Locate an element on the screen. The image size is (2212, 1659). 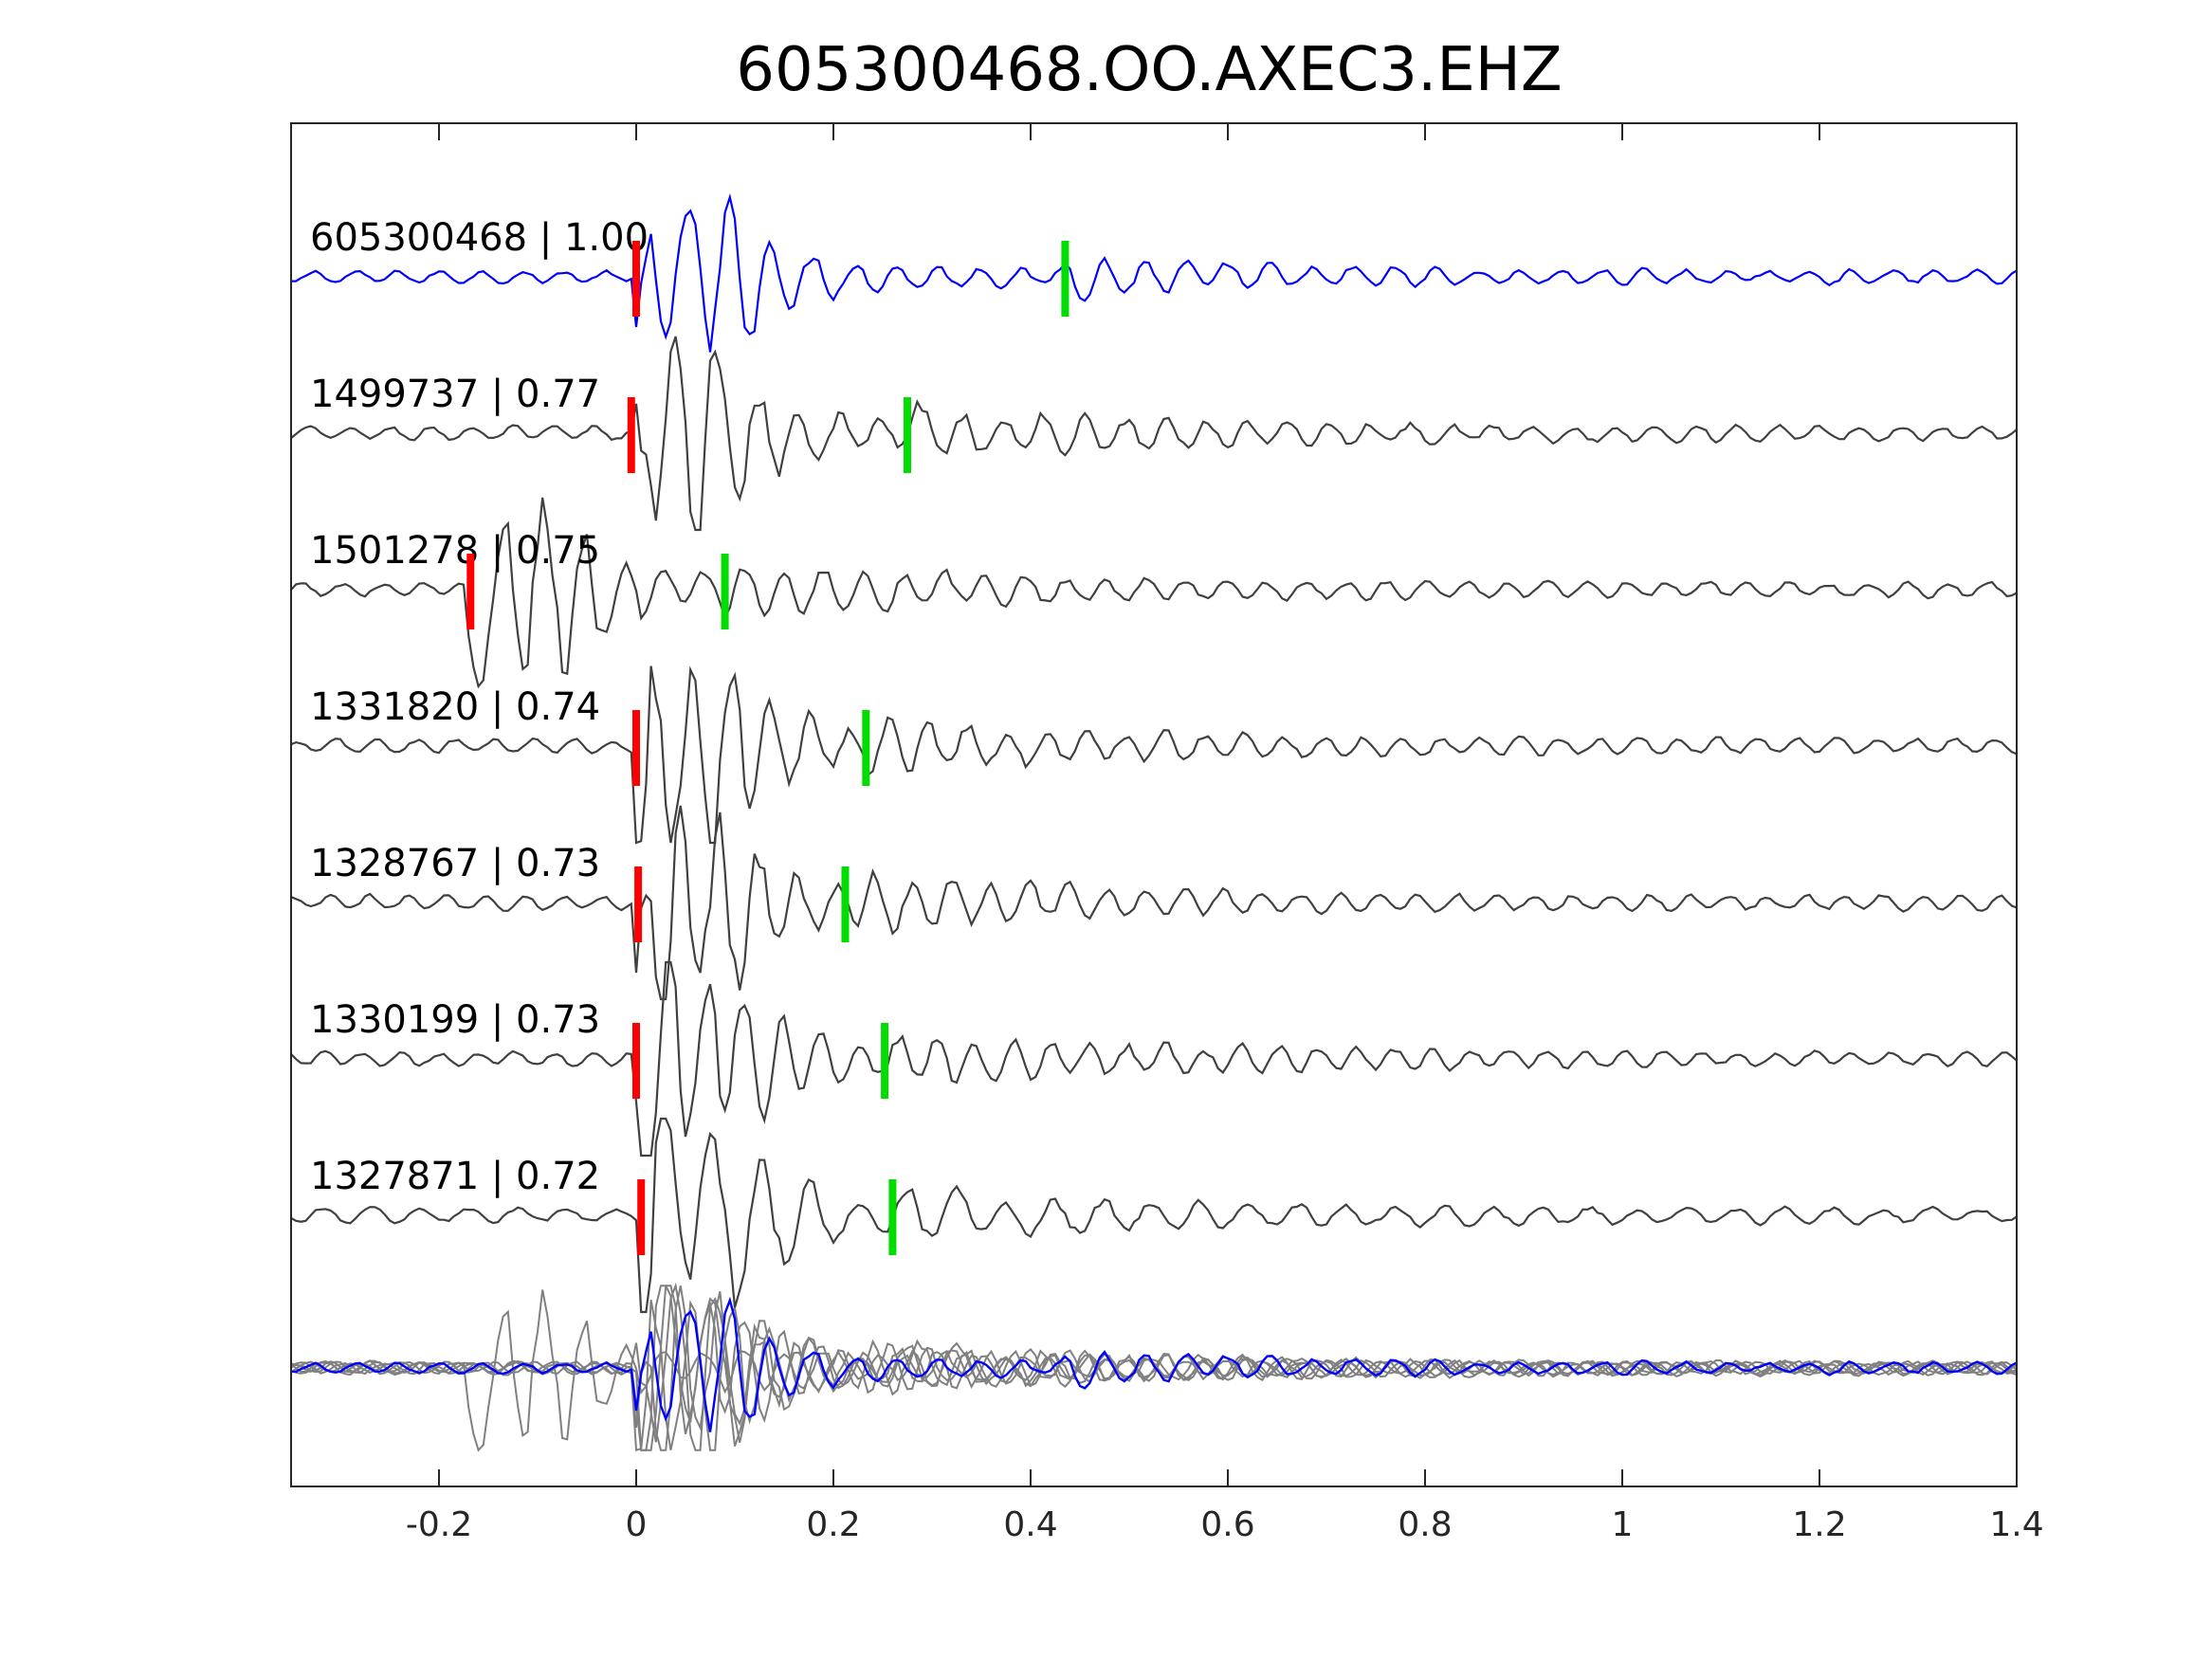
x-tick-label: 1 is located at coordinates (1623, 1524).